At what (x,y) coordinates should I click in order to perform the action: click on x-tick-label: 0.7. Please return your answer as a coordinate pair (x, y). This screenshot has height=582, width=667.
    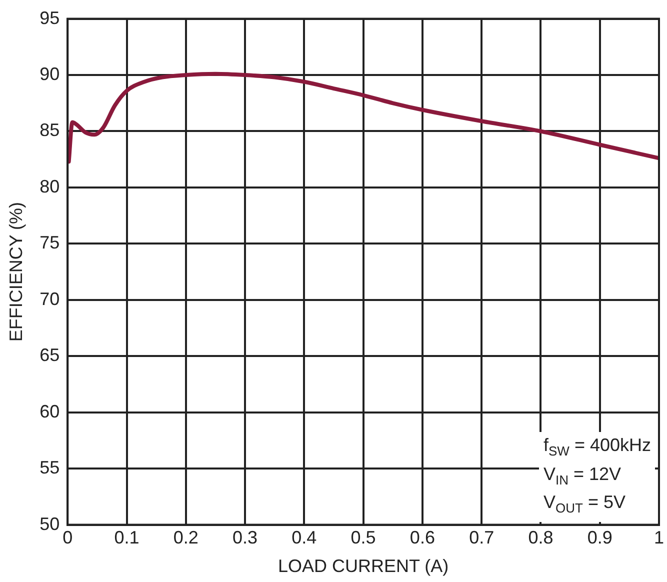
    Looking at the image, I should click on (481, 538).